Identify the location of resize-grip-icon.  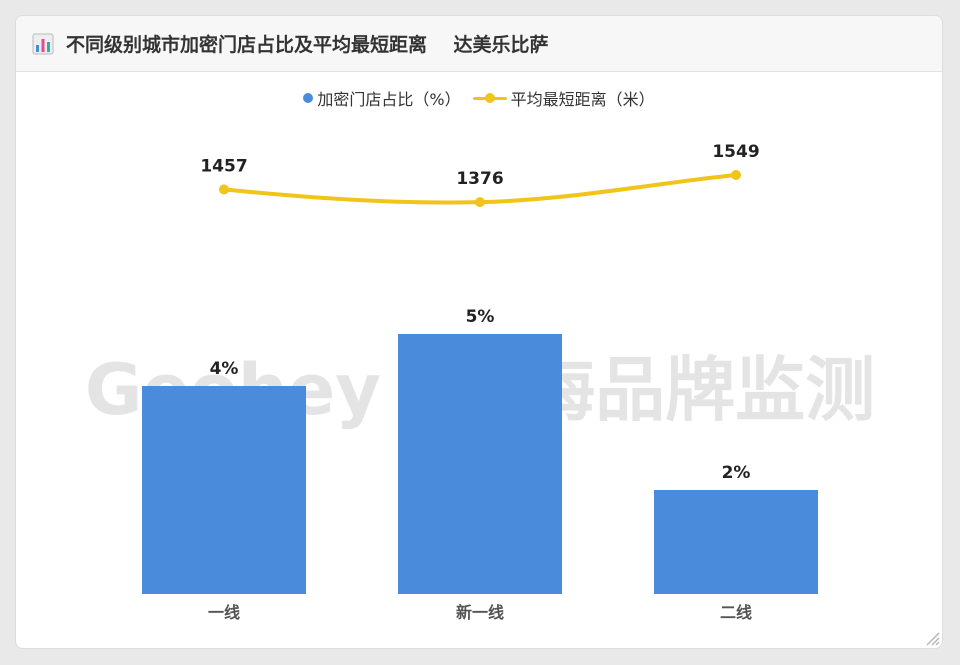
(931, 637).